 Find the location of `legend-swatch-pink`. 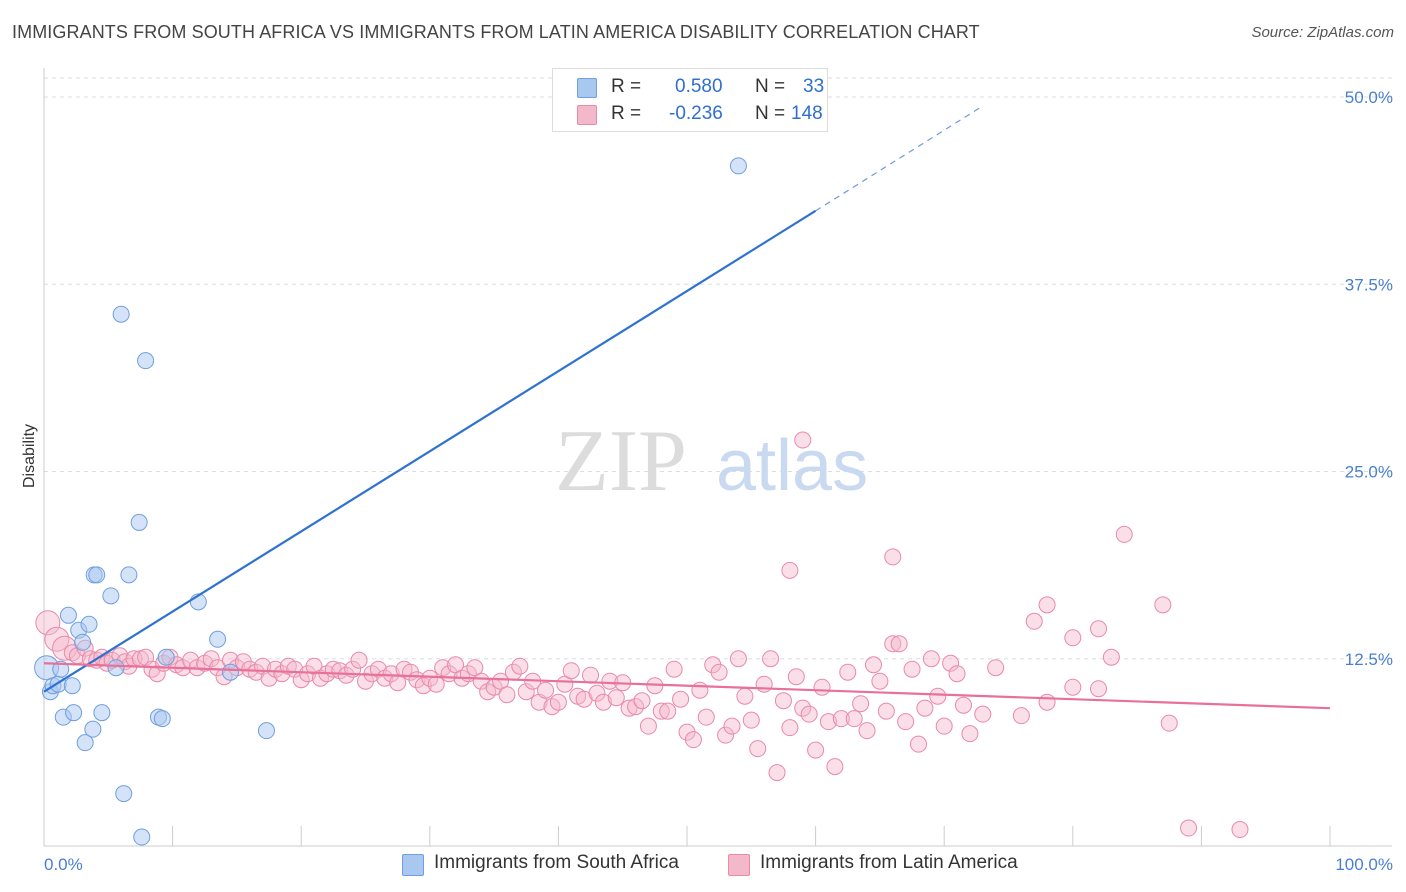

legend-swatch-pink is located at coordinates (587, 115).